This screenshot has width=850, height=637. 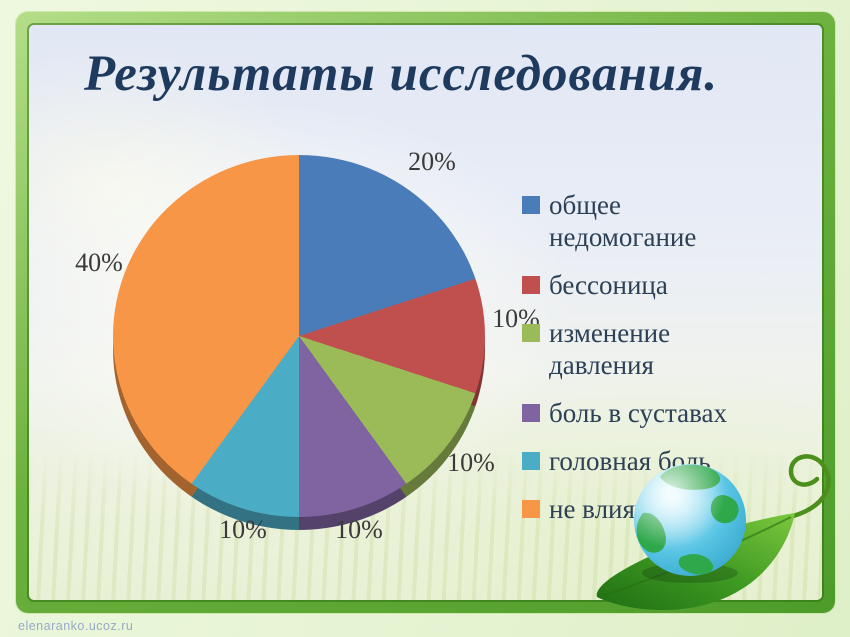 I want to click on legend-label: изменение давления, so click(x=610, y=349).